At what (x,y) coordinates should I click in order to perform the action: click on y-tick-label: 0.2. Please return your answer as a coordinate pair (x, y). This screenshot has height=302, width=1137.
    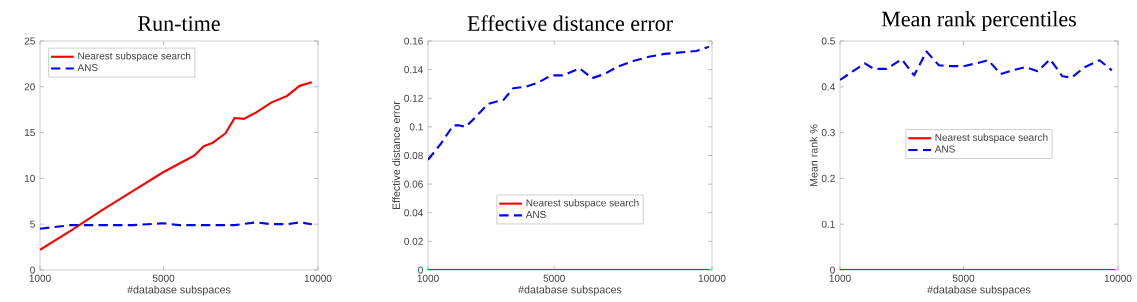
    Looking at the image, I should click on (828, 178).